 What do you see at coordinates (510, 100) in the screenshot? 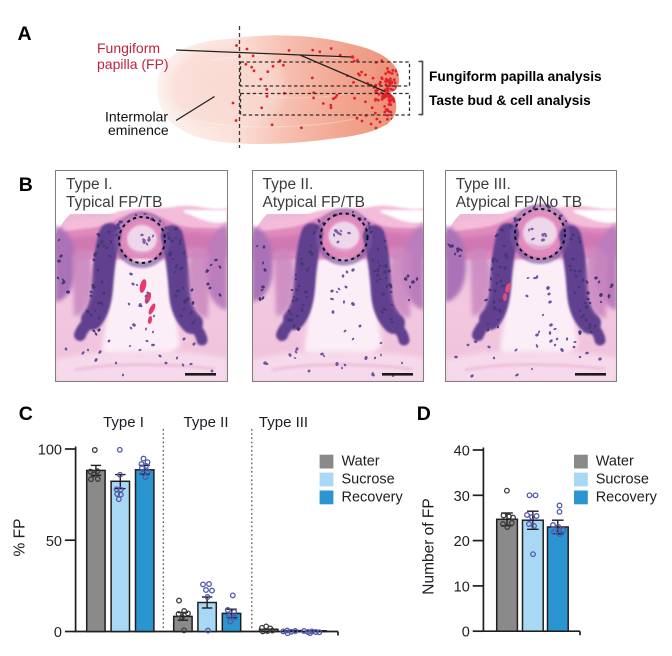
I see `svg-text: Taste bud & cell analysis` at bounding box center [510, 100].